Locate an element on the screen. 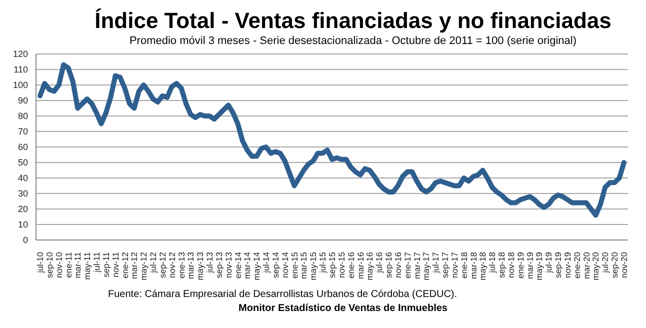 The image size is (646, 328). x-tick-label: sep-10 is located at coordinates (49, 265).